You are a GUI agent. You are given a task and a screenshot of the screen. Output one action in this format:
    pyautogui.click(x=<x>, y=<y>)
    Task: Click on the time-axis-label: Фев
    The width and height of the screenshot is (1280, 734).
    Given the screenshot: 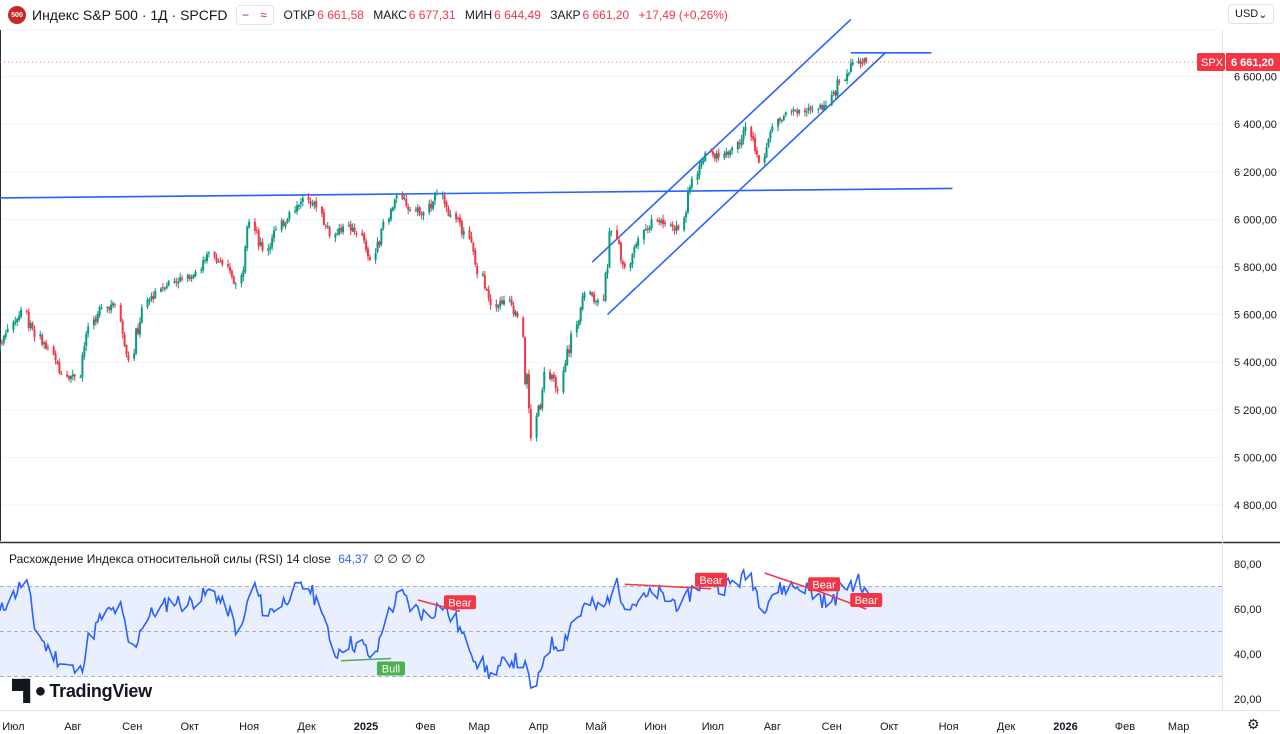 What is the action you would take?
    pyautogui.click(x=425, y=727)
    